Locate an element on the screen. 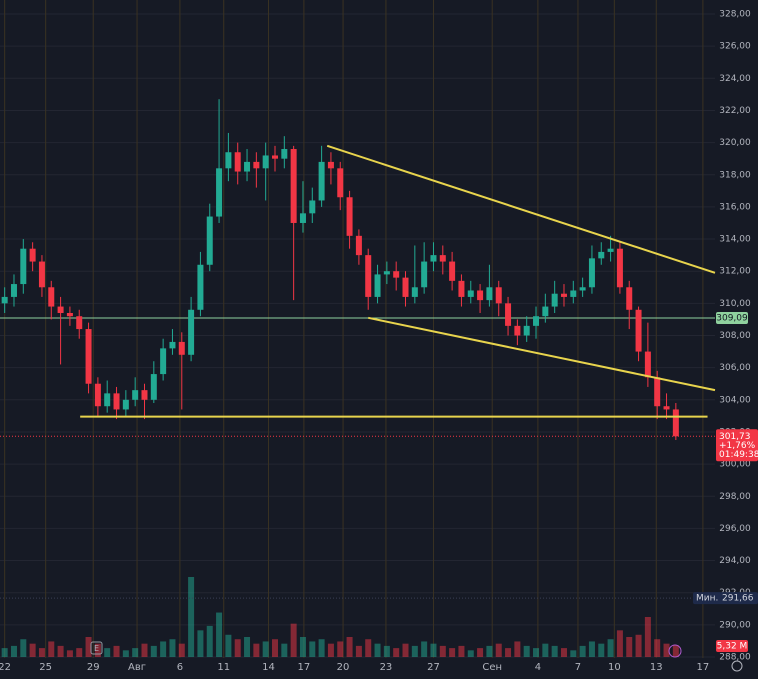  level-tag-label: 309,09 is located at coordinates (732, 318).